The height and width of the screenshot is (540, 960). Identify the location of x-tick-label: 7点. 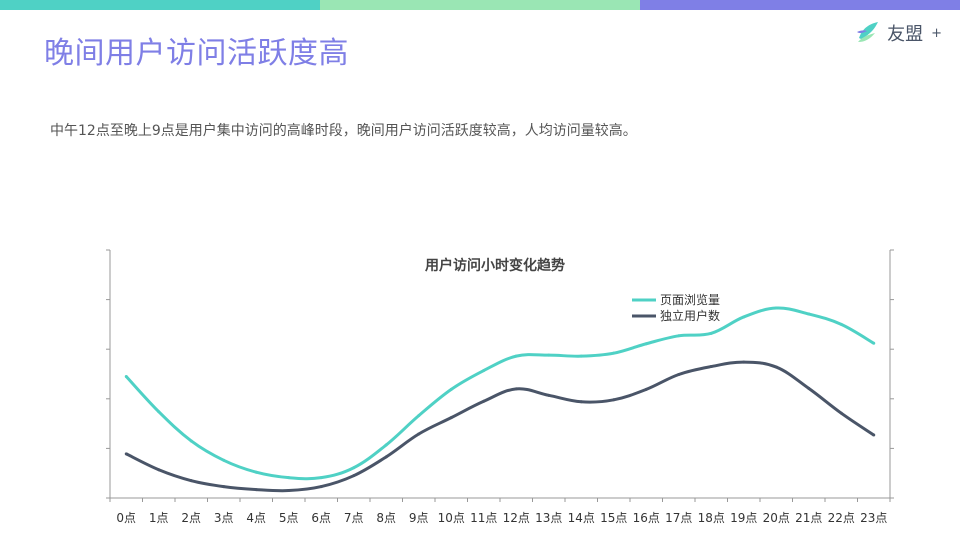
(354, 518).